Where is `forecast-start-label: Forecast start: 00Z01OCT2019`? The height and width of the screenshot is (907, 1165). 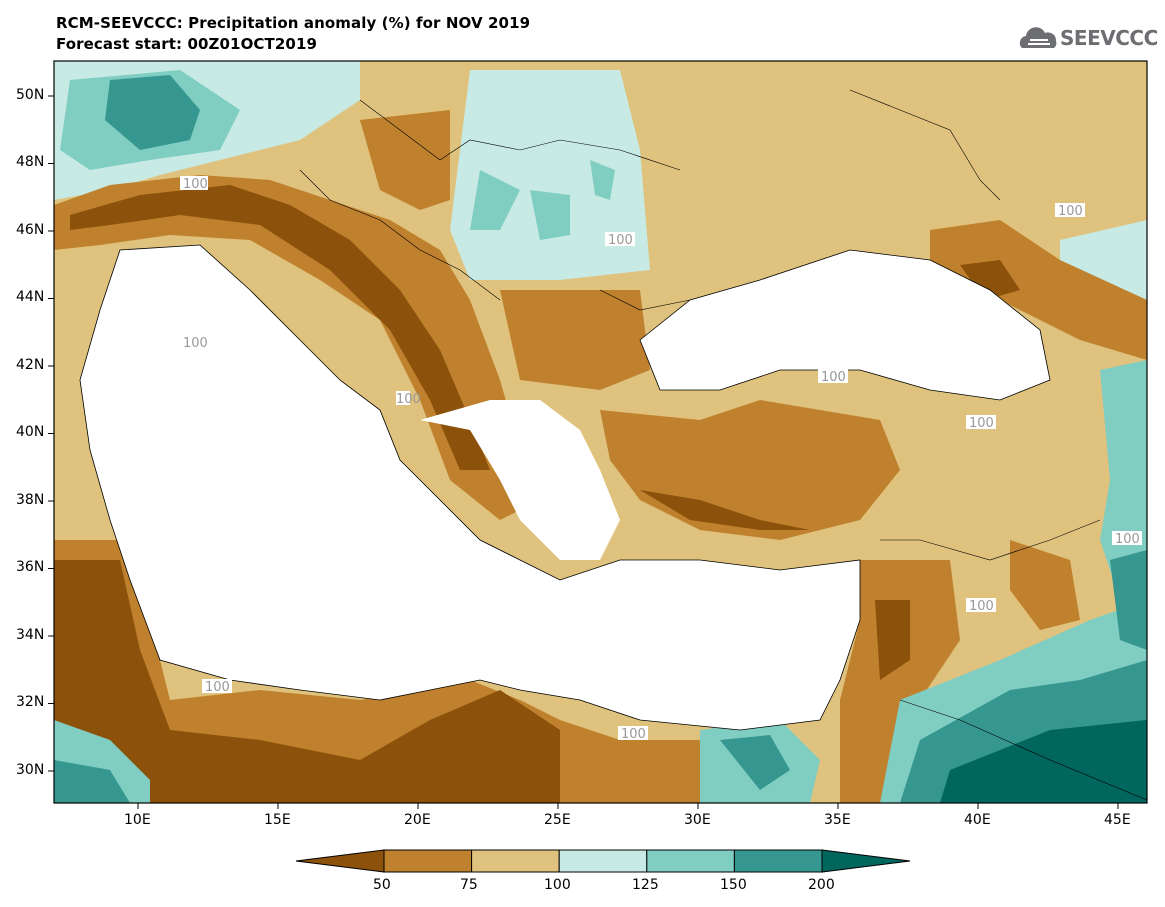 forecast-start-label: Forecast start: 00Z01OCT2019 is located at coordinates (187, 44).